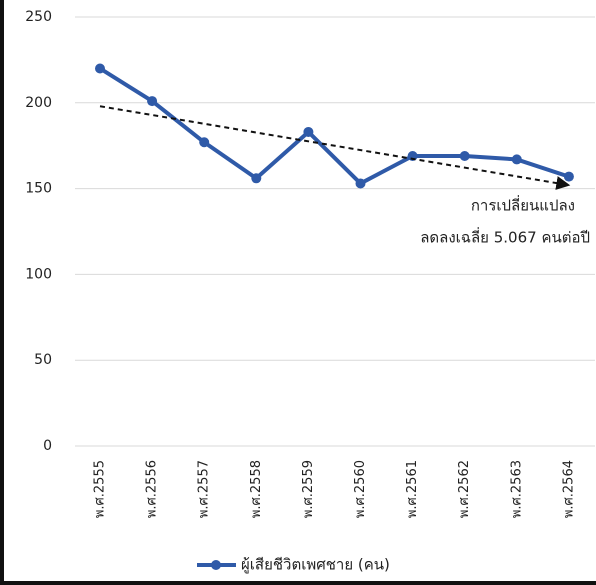 This screenshot has width=596, height=585. I want to click on y-tick-label: 200, so click(38, 103).